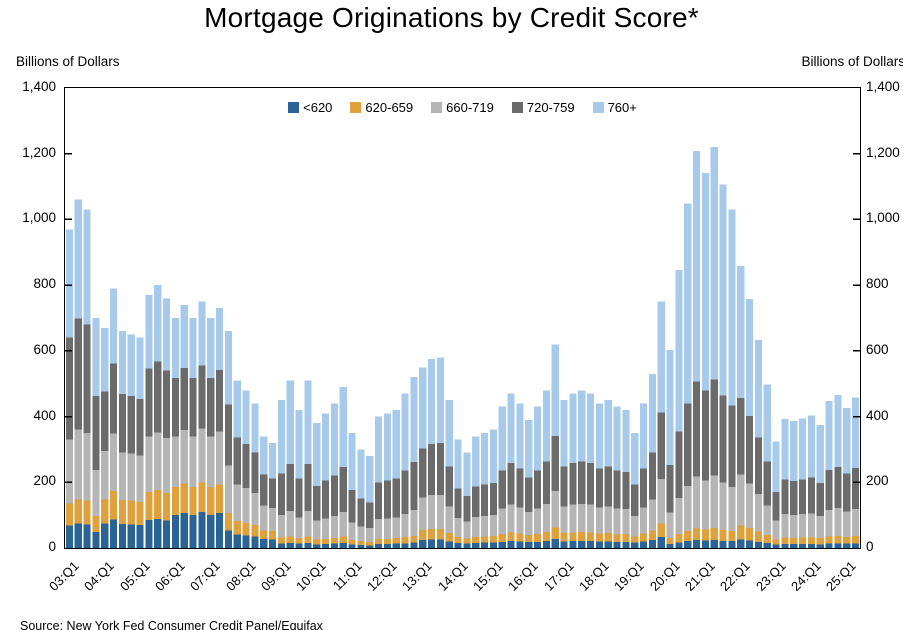  I want to click on x-axis-tick-label: 19:Q1, so click(629, 576).